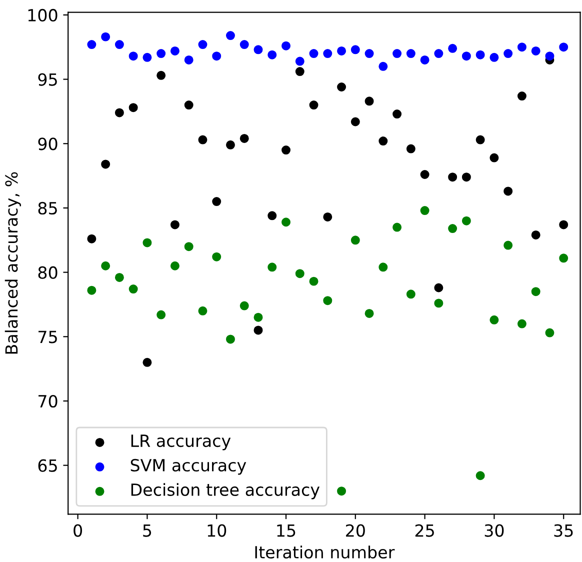 This screenshot has width=582, height=562. I want to click on y-axis-title: Balanced accuracy, %, so click(13, 263).